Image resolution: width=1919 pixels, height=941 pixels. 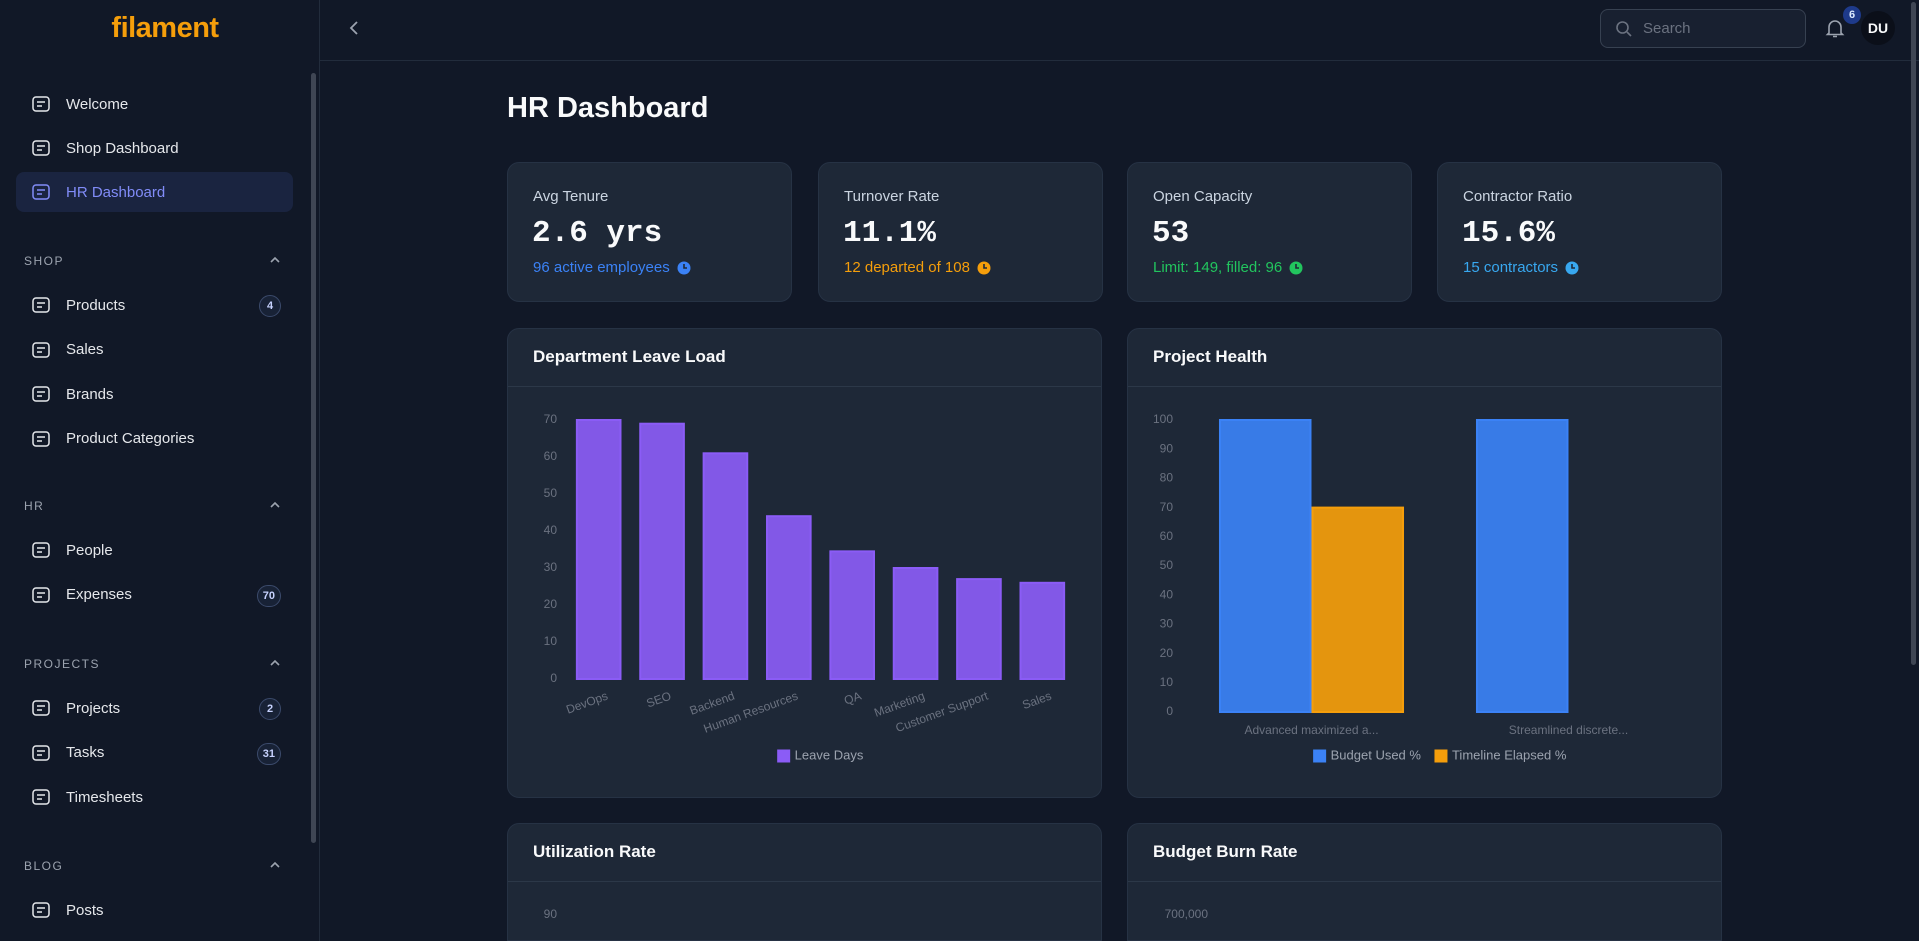 What do you see at coordinates (268, 595) in the screenshot?
I see `nav-badge: 70` at bounding box center [268, 595].